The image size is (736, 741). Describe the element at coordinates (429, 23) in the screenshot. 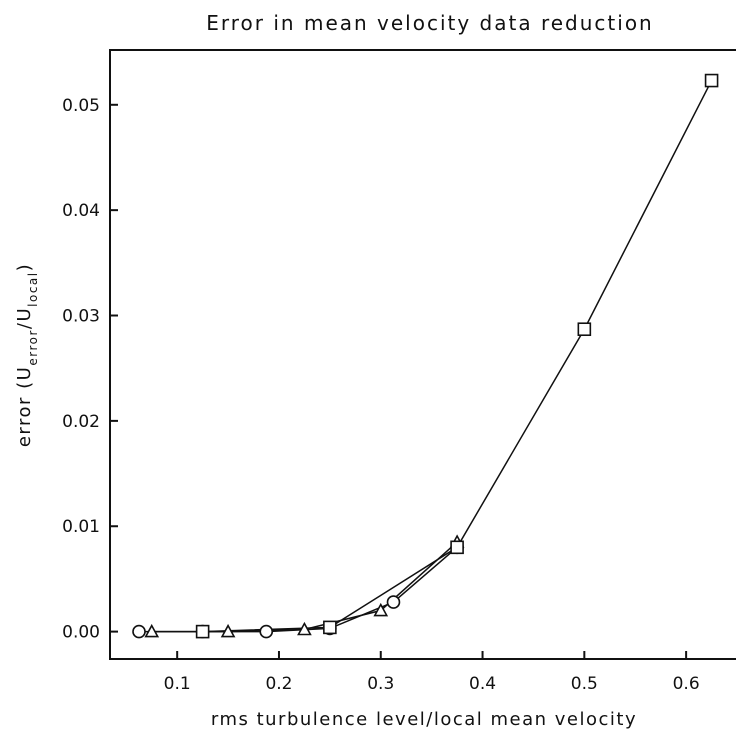

I see `chart-title: Error in mean velocity data reduction` at that location.